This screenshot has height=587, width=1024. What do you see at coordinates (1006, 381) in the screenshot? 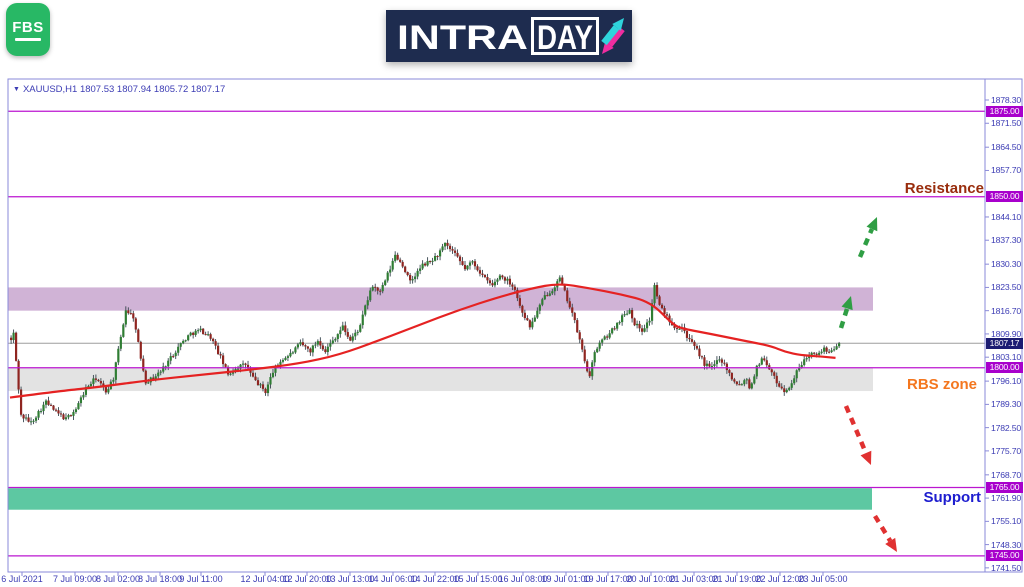
I see `price-tick: 1796.10` at bounding box center [1006, 381].